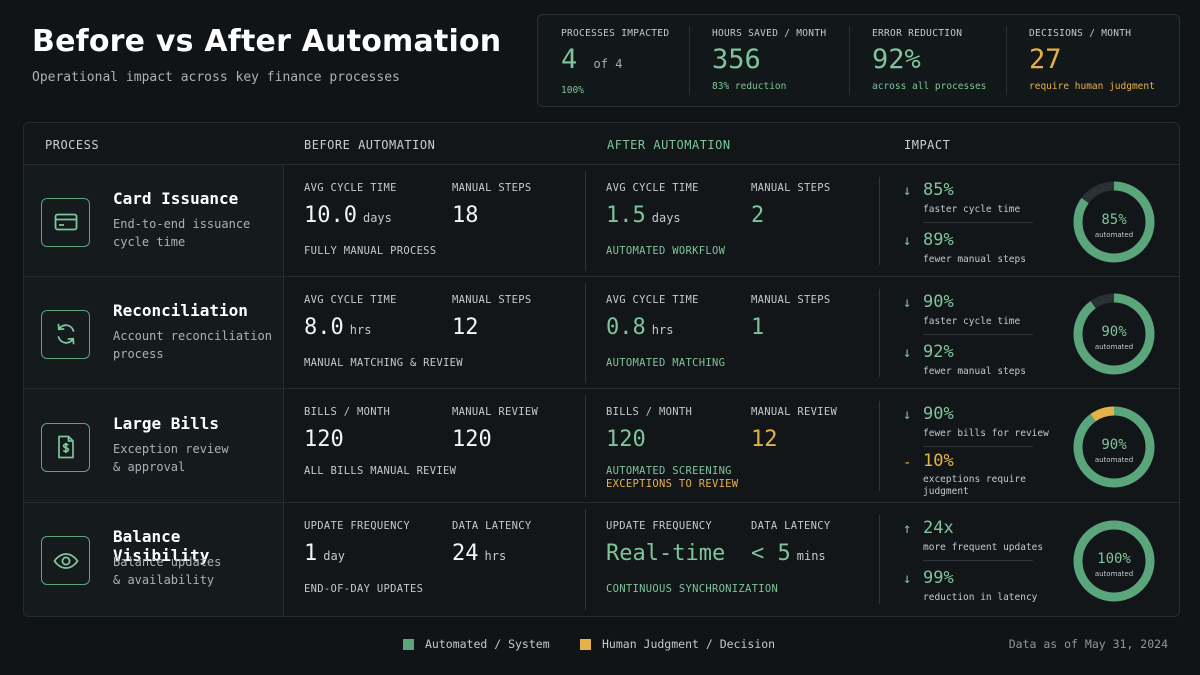 The width and height of the screenshot is (1200, 675). Describe the element at coordinates (383, 363) in the screenshot. I see `before-note: MANUAL MATCHING & REVIEW` at that location.